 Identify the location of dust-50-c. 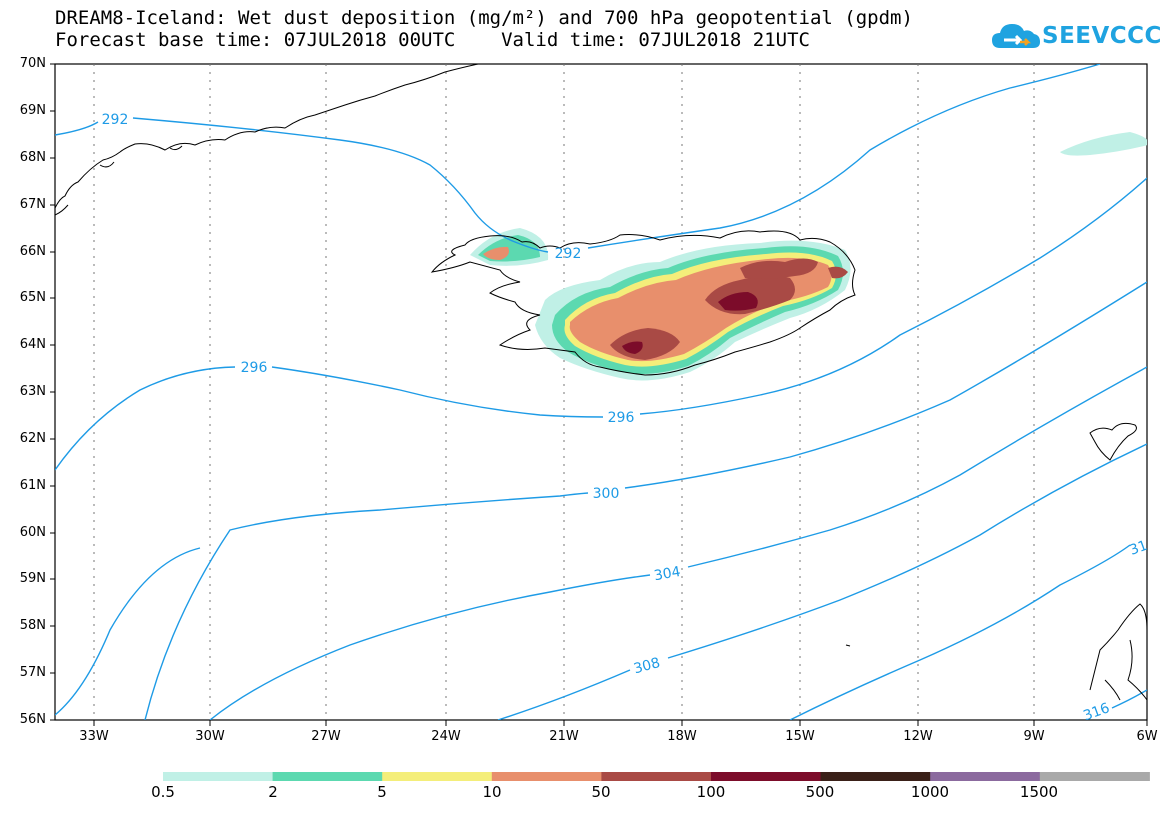
(779, 268).